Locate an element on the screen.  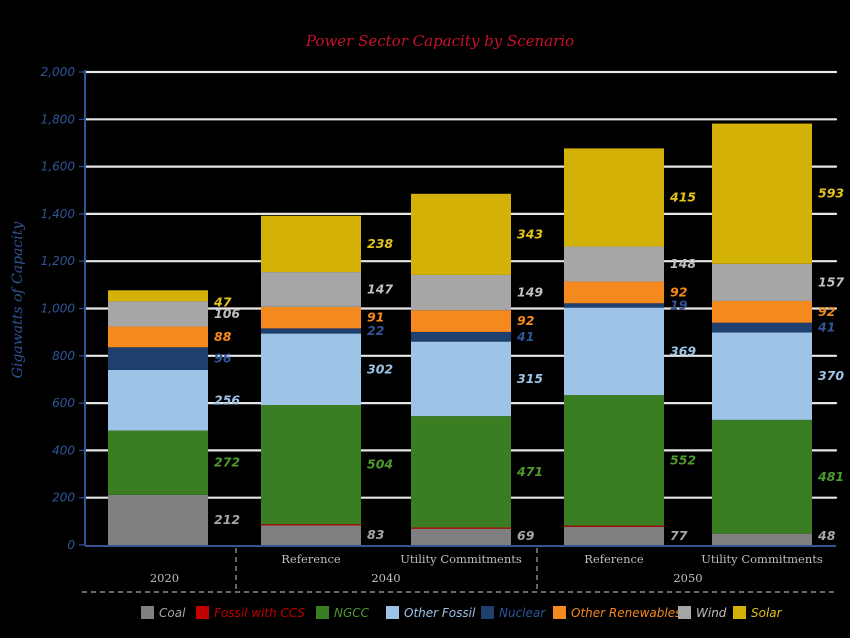
data-label: 481 is located at coordinates (830, 476).